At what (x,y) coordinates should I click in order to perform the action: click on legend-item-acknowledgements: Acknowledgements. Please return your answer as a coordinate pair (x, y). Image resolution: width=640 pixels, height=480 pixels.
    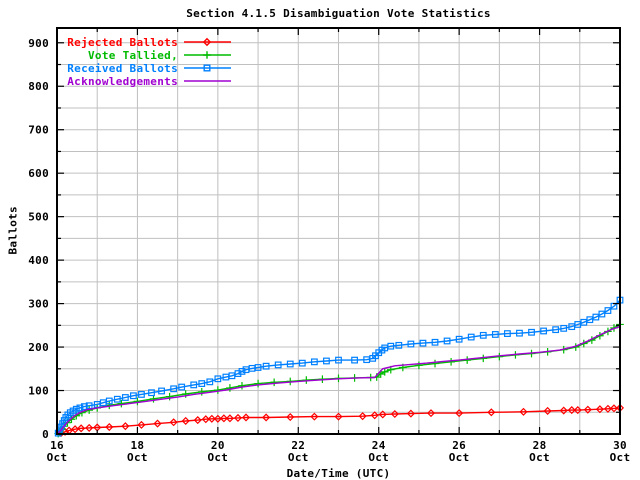
    Looking at the image, I should click on (149, 81).